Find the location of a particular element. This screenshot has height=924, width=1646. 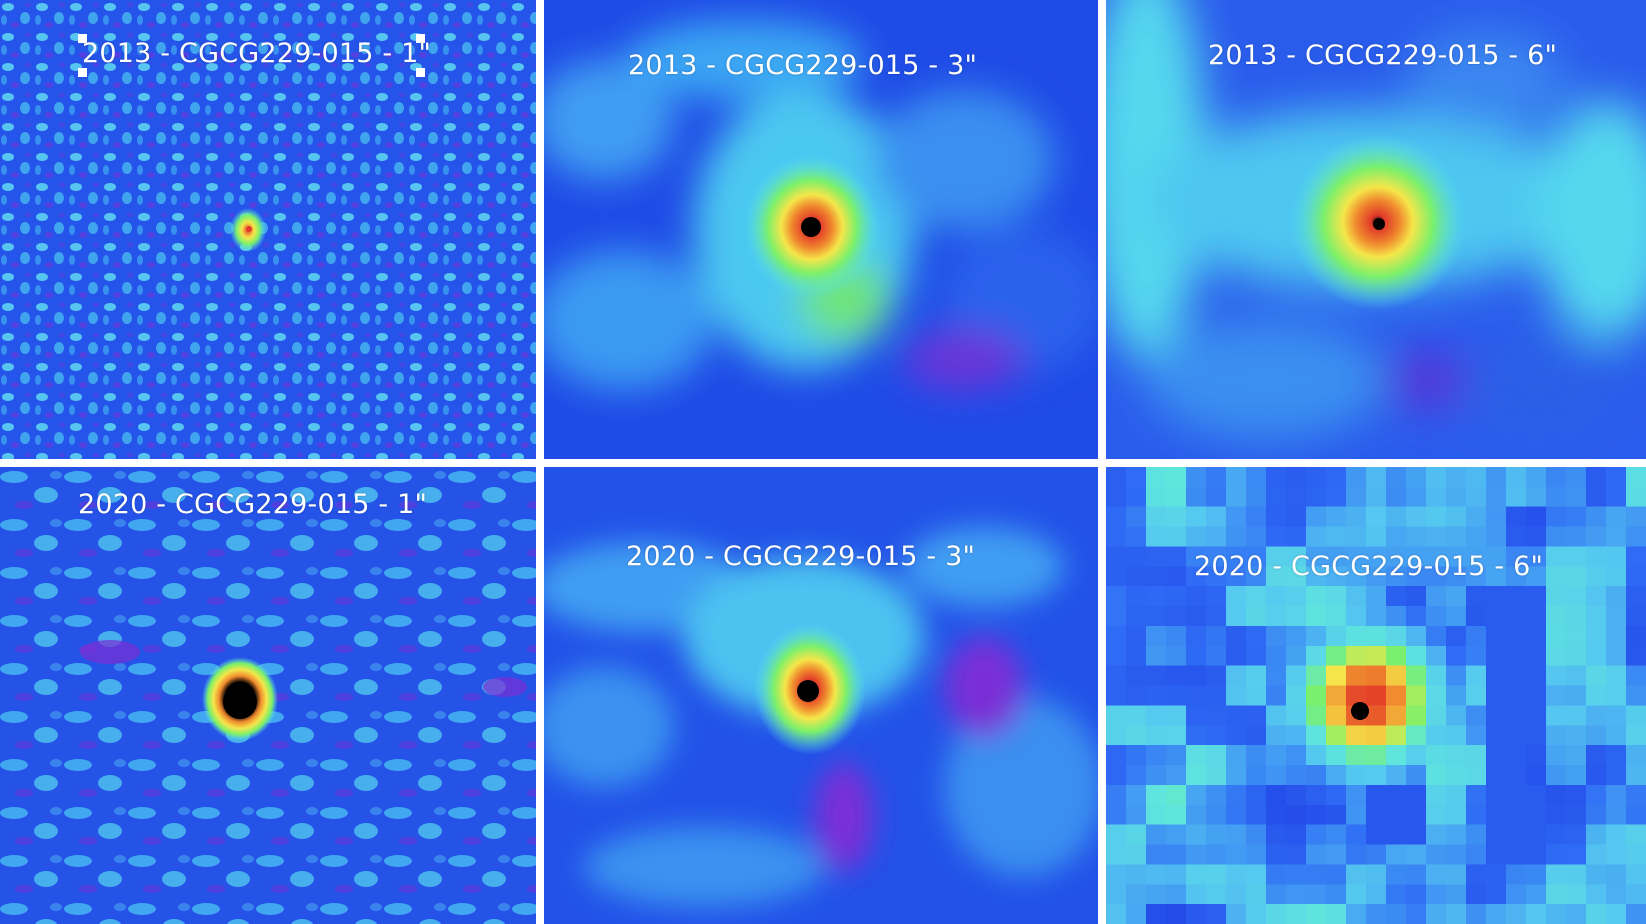

selection-handle-bl is located at coordinates (82, 72).